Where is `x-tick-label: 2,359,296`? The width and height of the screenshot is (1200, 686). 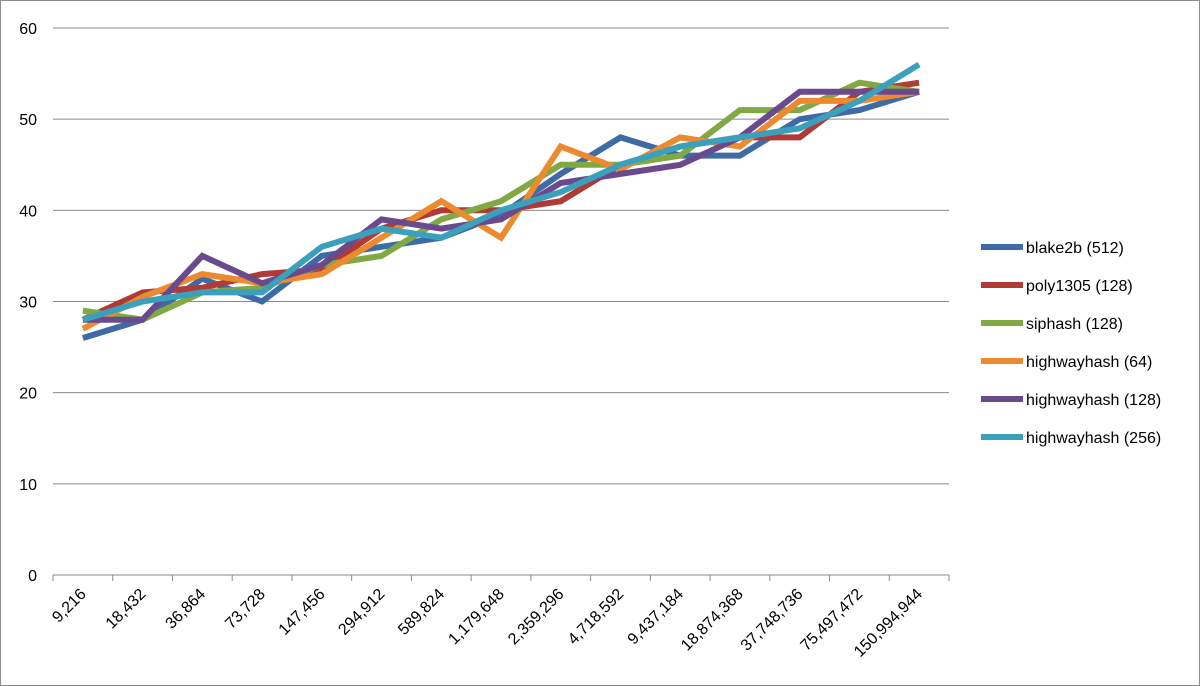
x-tick-label: 2,359,296 is located at coordinates (536, 617).